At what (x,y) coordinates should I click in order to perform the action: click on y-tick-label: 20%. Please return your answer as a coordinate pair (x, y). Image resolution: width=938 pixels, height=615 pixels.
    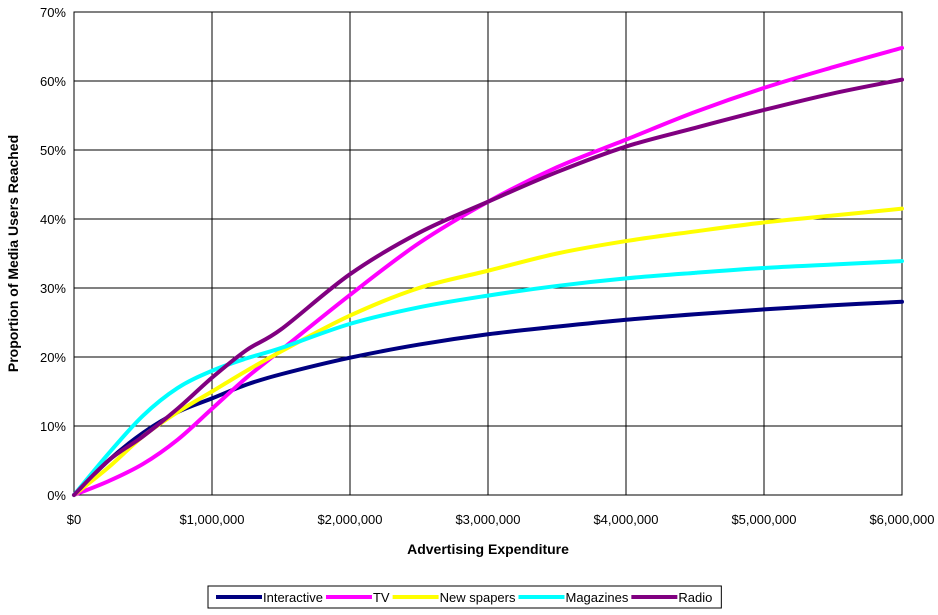
    Looking at the image, I should click on (53, 357).